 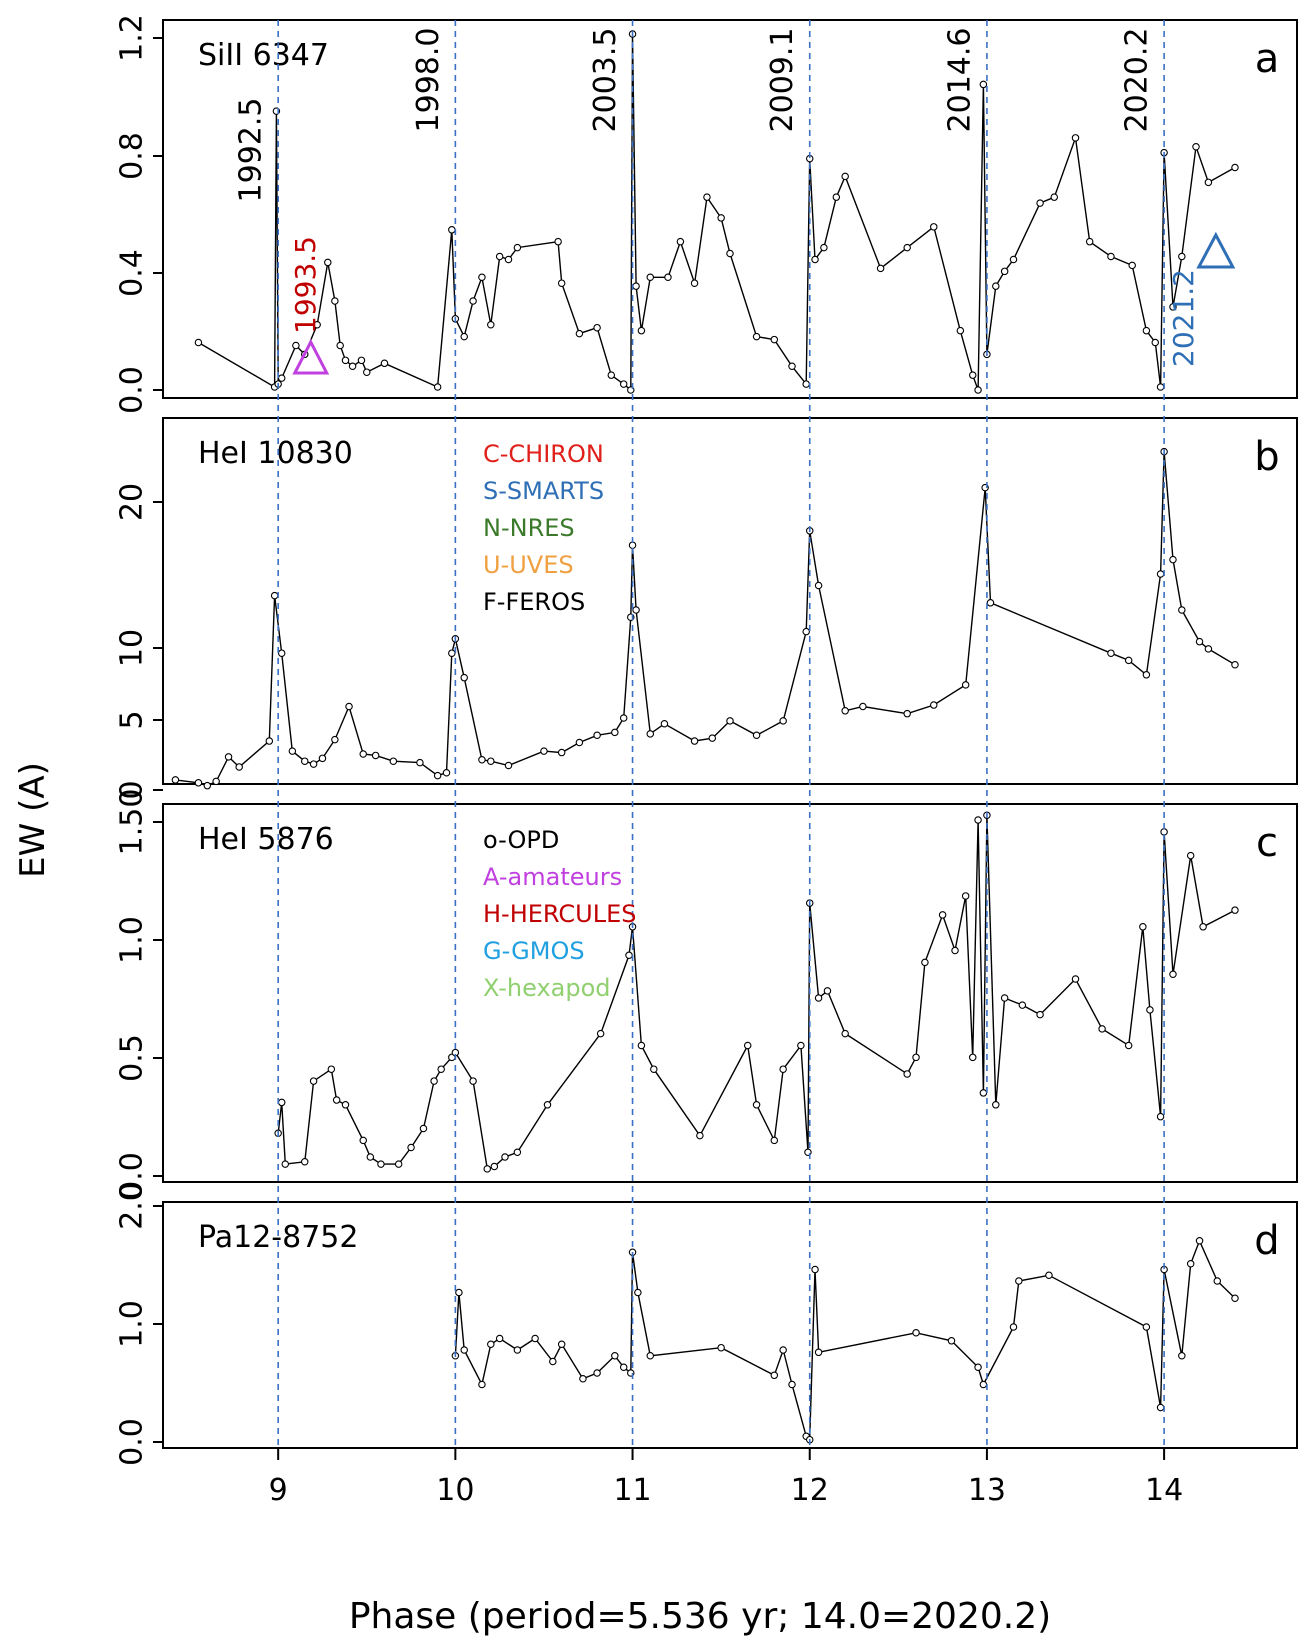 What do you see at coordinates (278, 1490) in the screenshot?
I see `x-tick-label: 9` at bounding box center [278, 1490].